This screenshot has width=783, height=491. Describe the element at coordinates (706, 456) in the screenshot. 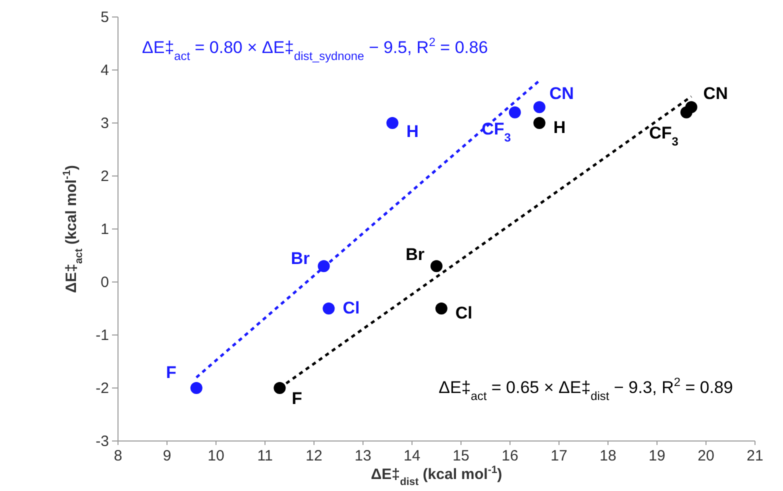

I see `x-tick-label: 20` at that location.